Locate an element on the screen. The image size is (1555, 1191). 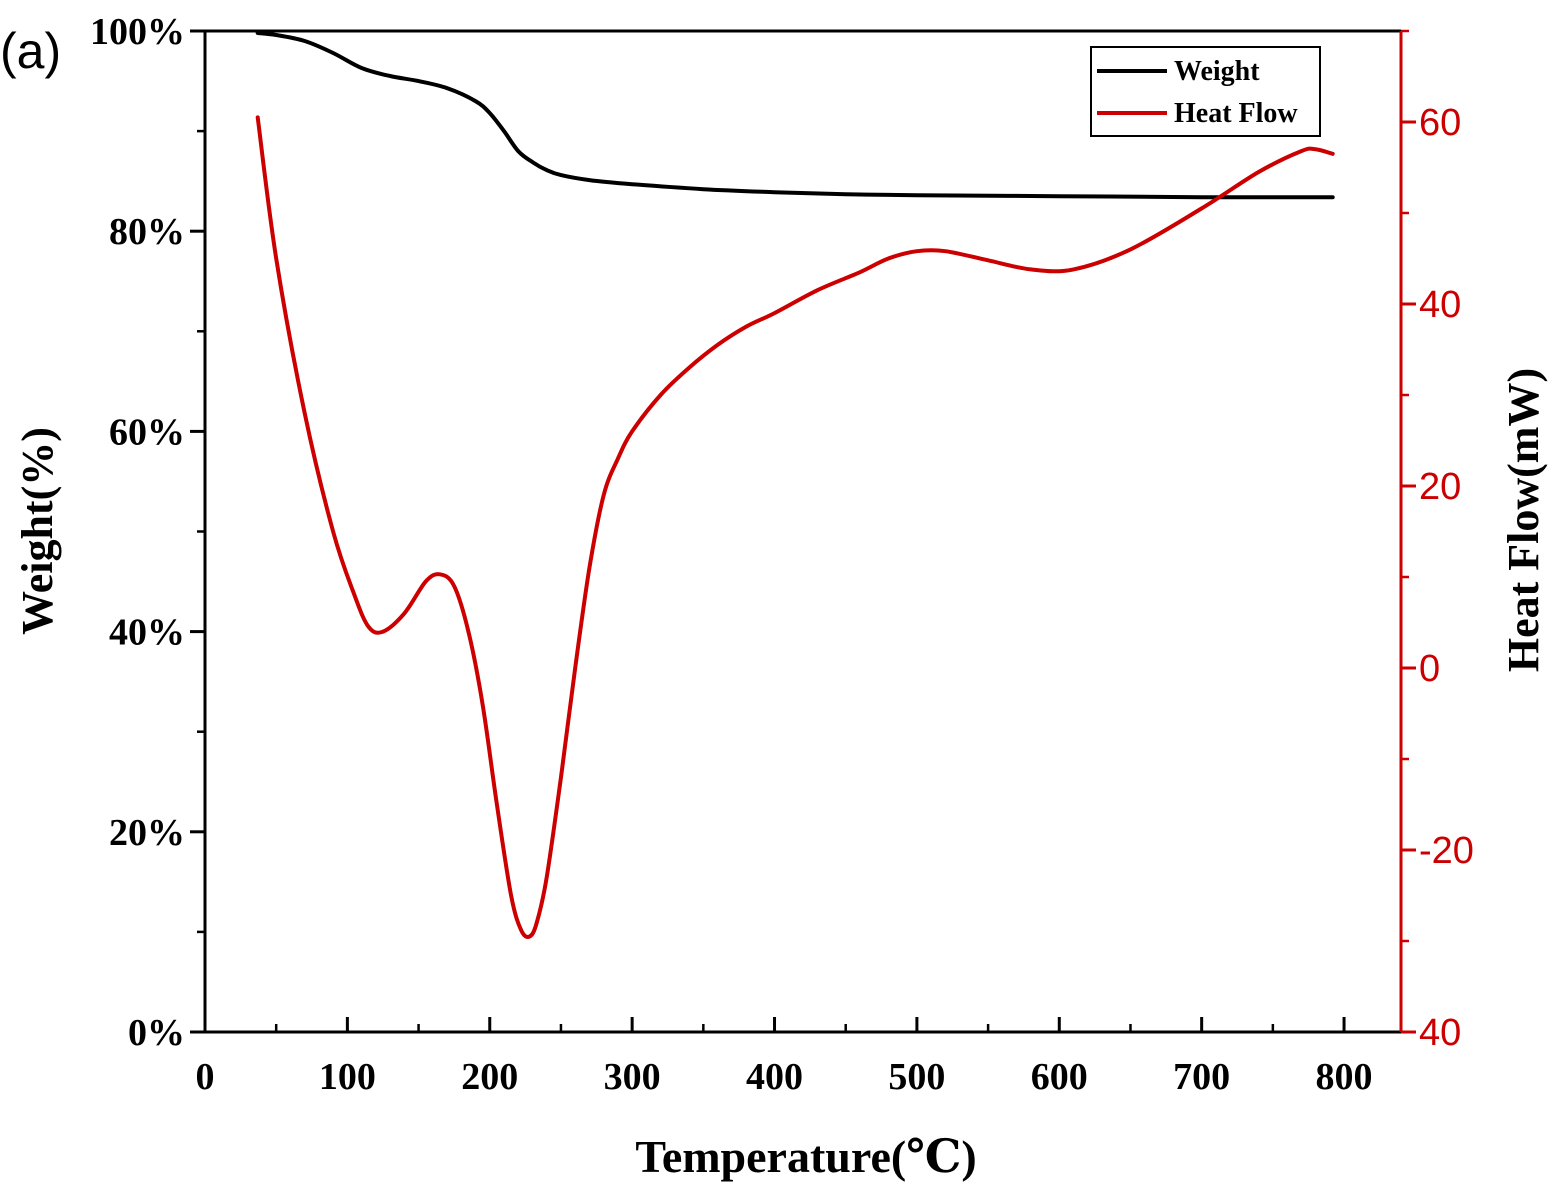
right-tick-label: -20 is located at coordinates (1446, 851).